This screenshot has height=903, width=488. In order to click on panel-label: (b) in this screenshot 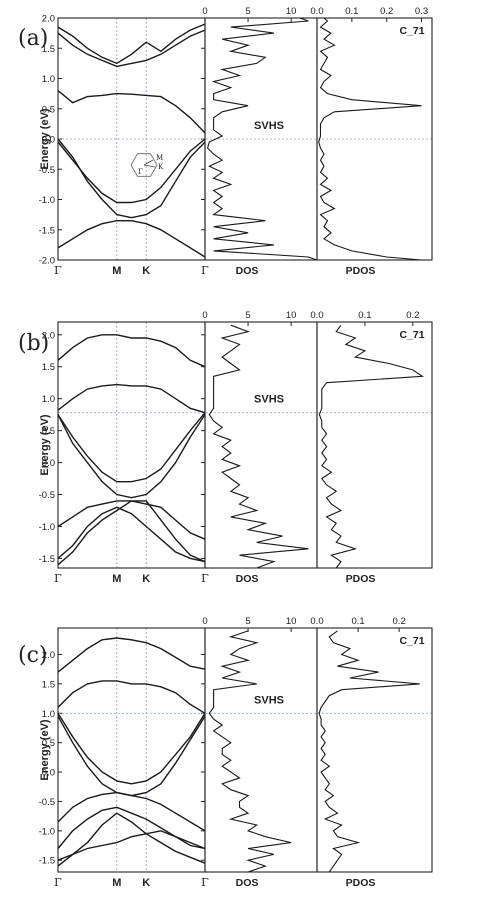, I will do `click(33, 343)`.